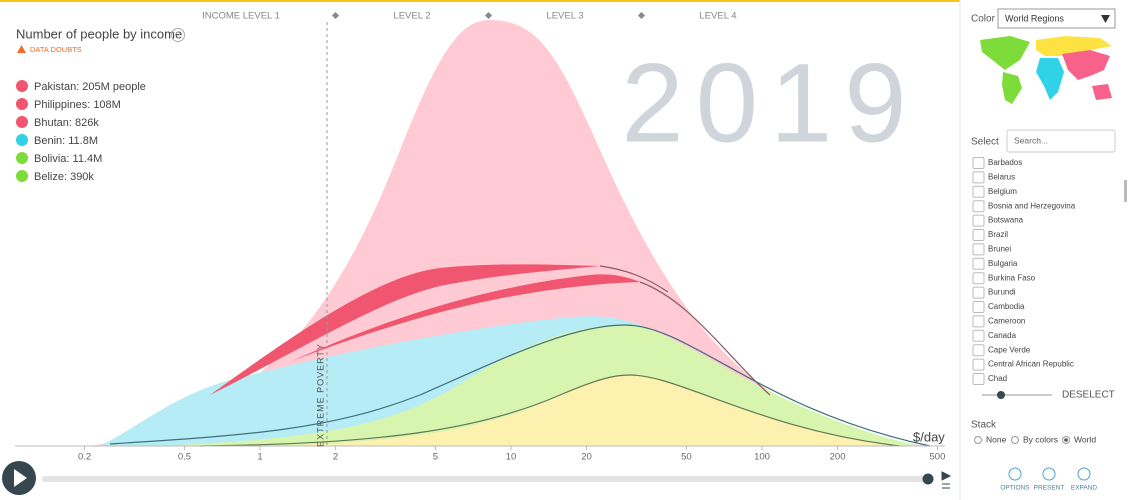 Image resolution: width=1144 pixels, height=500 pixels. I want to click on country-name: Brazil, so click(998, 234).